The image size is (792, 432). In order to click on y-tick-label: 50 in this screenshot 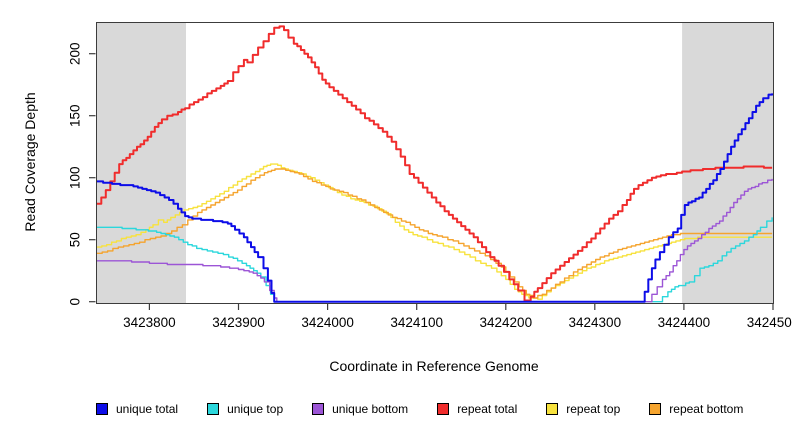, I will do `click(75, 239)`.